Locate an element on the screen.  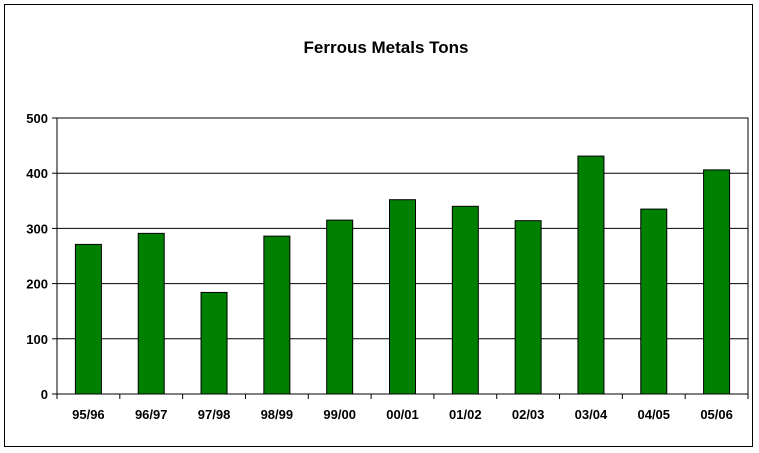
x-tick-label: 00/01 is located at coordinates (402, 414).